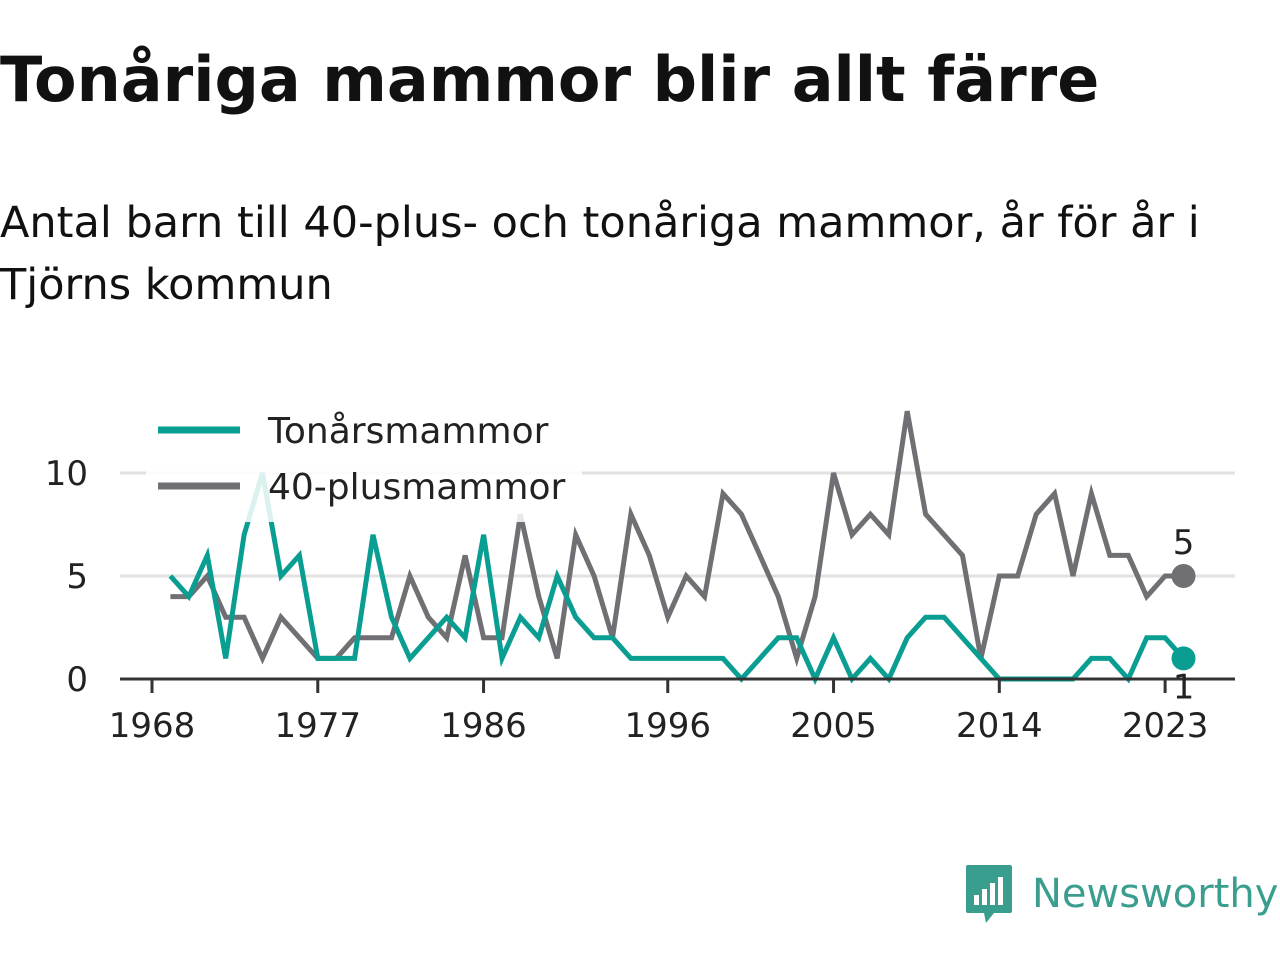 Image resolution: width=1280 pixels, height=960 pixels. Describe the element at coordinates (1184, 543) in the screenshot. I see `end-value-label: 5` at that location.